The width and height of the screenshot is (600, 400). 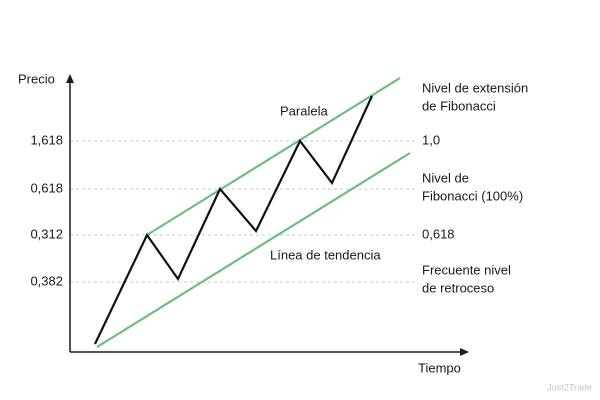 I want to click on right-label: Nivel de, so click(x=445, y=177).